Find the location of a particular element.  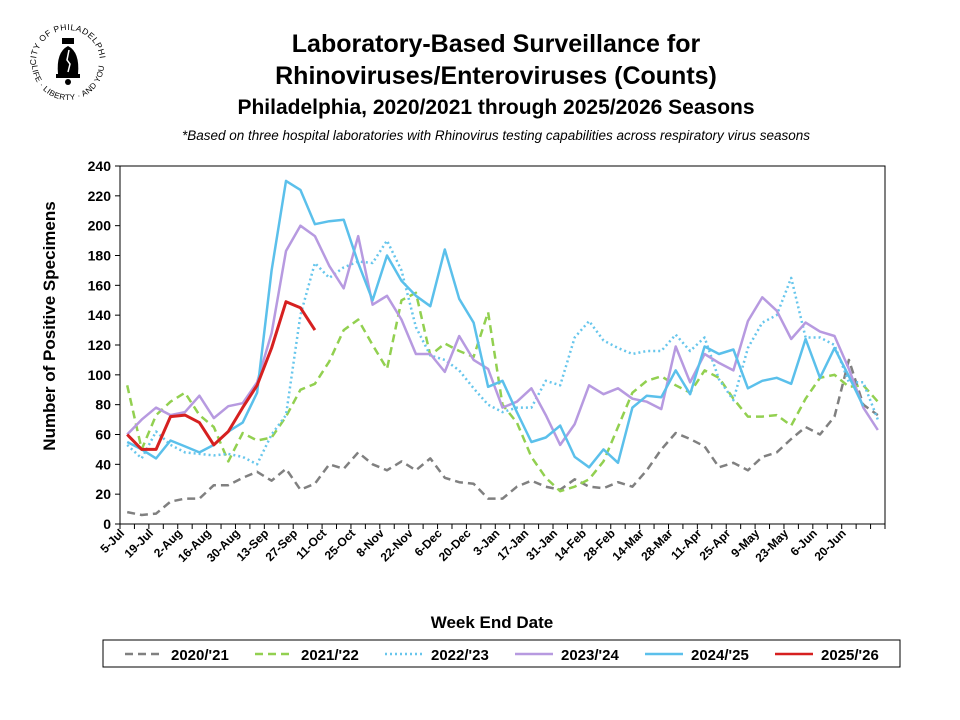

y-tick-label: 100 is located at coordinates (100, 375).